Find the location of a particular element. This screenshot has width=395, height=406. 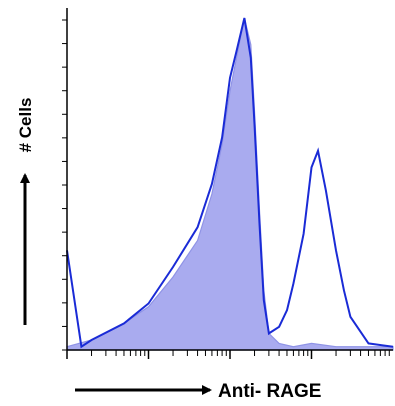

y-axis-label: # Cells is located at coordinates (25, 125).